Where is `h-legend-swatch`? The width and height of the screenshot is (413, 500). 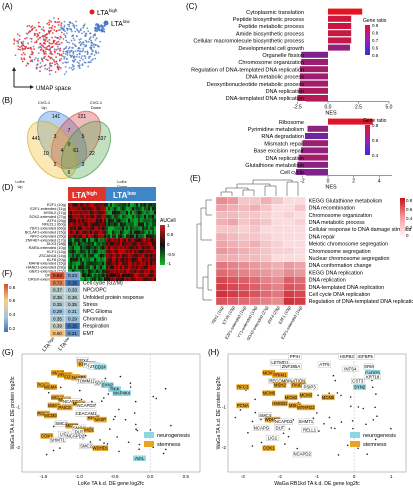
h-legend-swatch is located at coordinates (355, 444).